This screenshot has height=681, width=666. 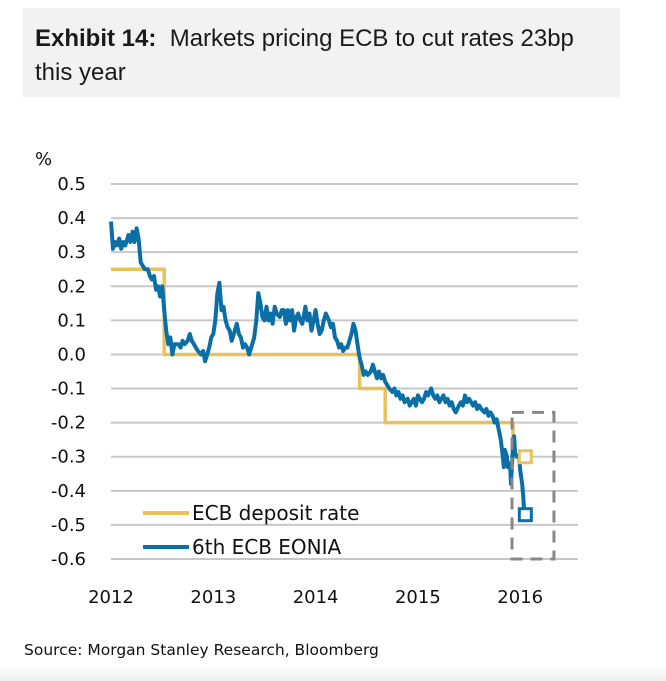 What do you see at coordinates (111, 597) in the screenshot?
I see `x-tick-label: 2012` at bounding box center [111, 597].